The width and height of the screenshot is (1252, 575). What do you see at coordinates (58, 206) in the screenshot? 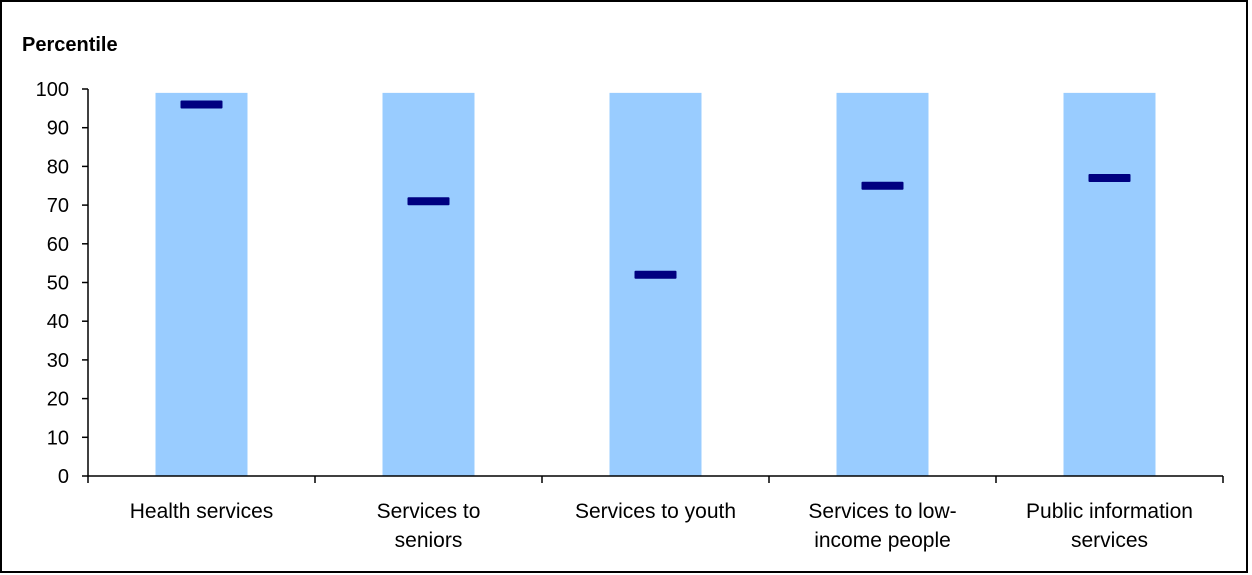
I see `y-tick-label: 70` at bounding box center [58, 206].